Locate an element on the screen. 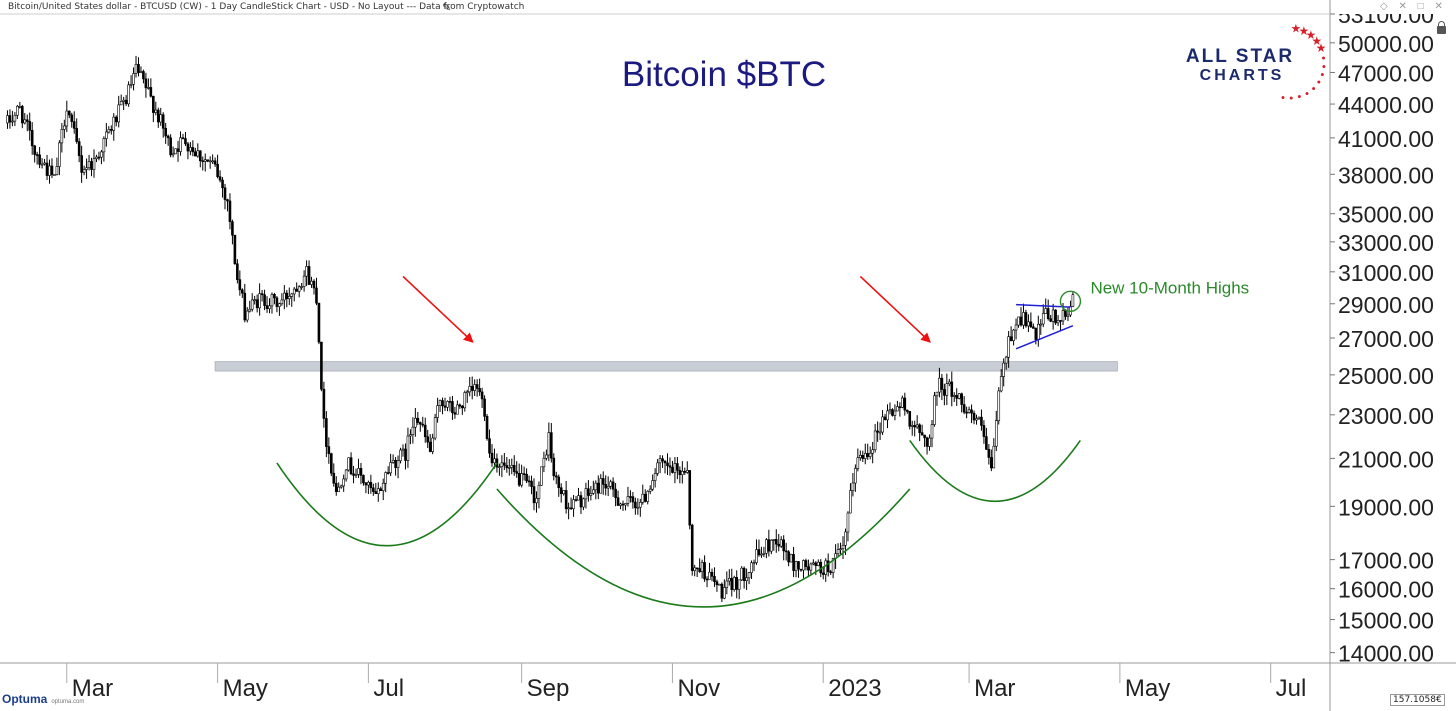 Image resolution: width=1456 pixels, height=711 pixels. y-tick-label: 53100.00 is located at coordinates (1386, 15).